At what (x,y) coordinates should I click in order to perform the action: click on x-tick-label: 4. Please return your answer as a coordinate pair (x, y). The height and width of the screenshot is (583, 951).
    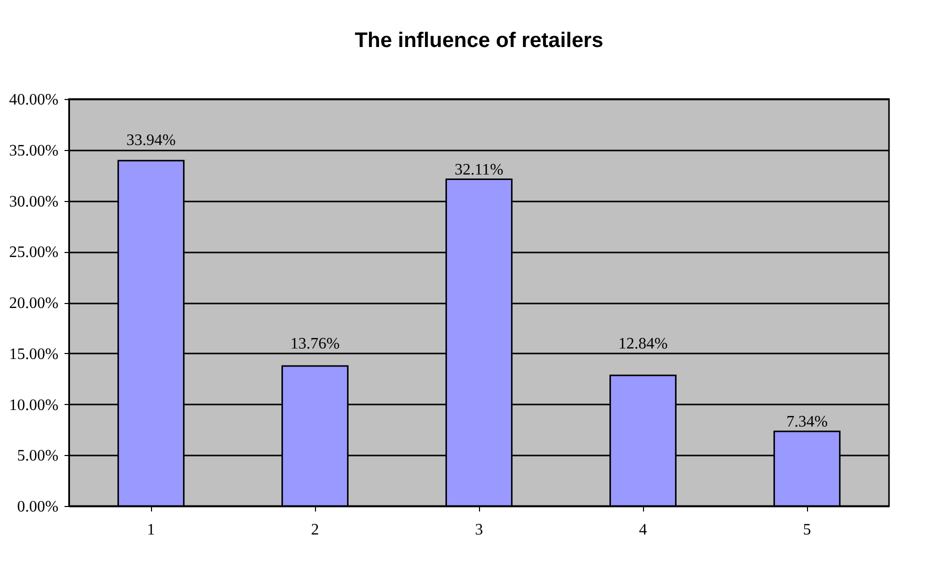
    Looking at the image, I should click on (643, 530).